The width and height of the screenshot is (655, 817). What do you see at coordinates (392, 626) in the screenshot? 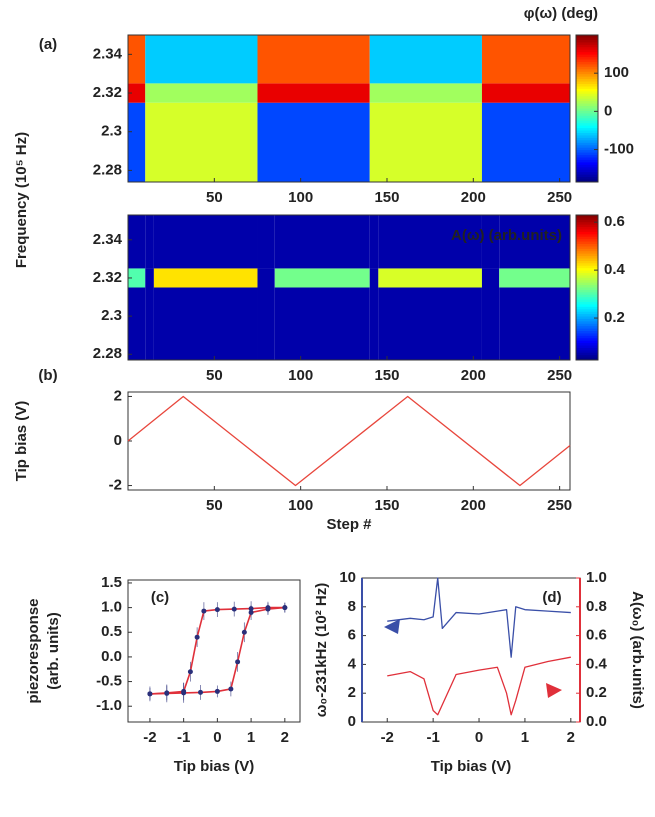
I see `blue-arrow` at bounding box center [392, 626].